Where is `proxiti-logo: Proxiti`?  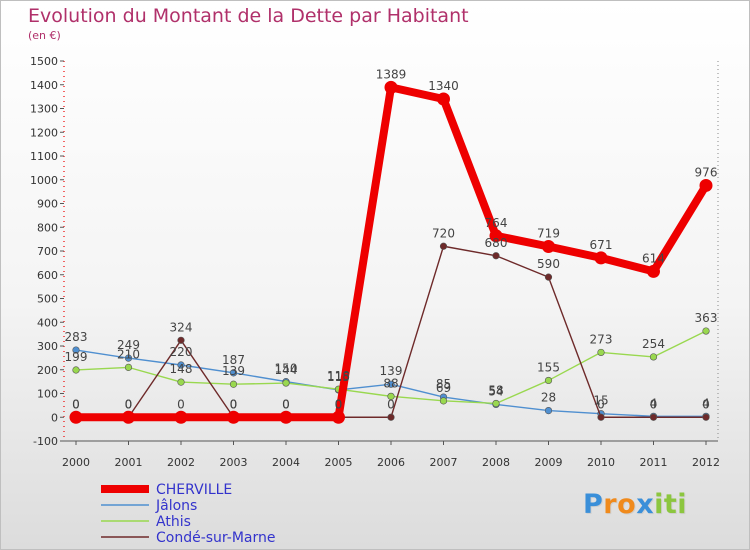
proxiti-logo: Proxiti is located at coordinates (635, 504).